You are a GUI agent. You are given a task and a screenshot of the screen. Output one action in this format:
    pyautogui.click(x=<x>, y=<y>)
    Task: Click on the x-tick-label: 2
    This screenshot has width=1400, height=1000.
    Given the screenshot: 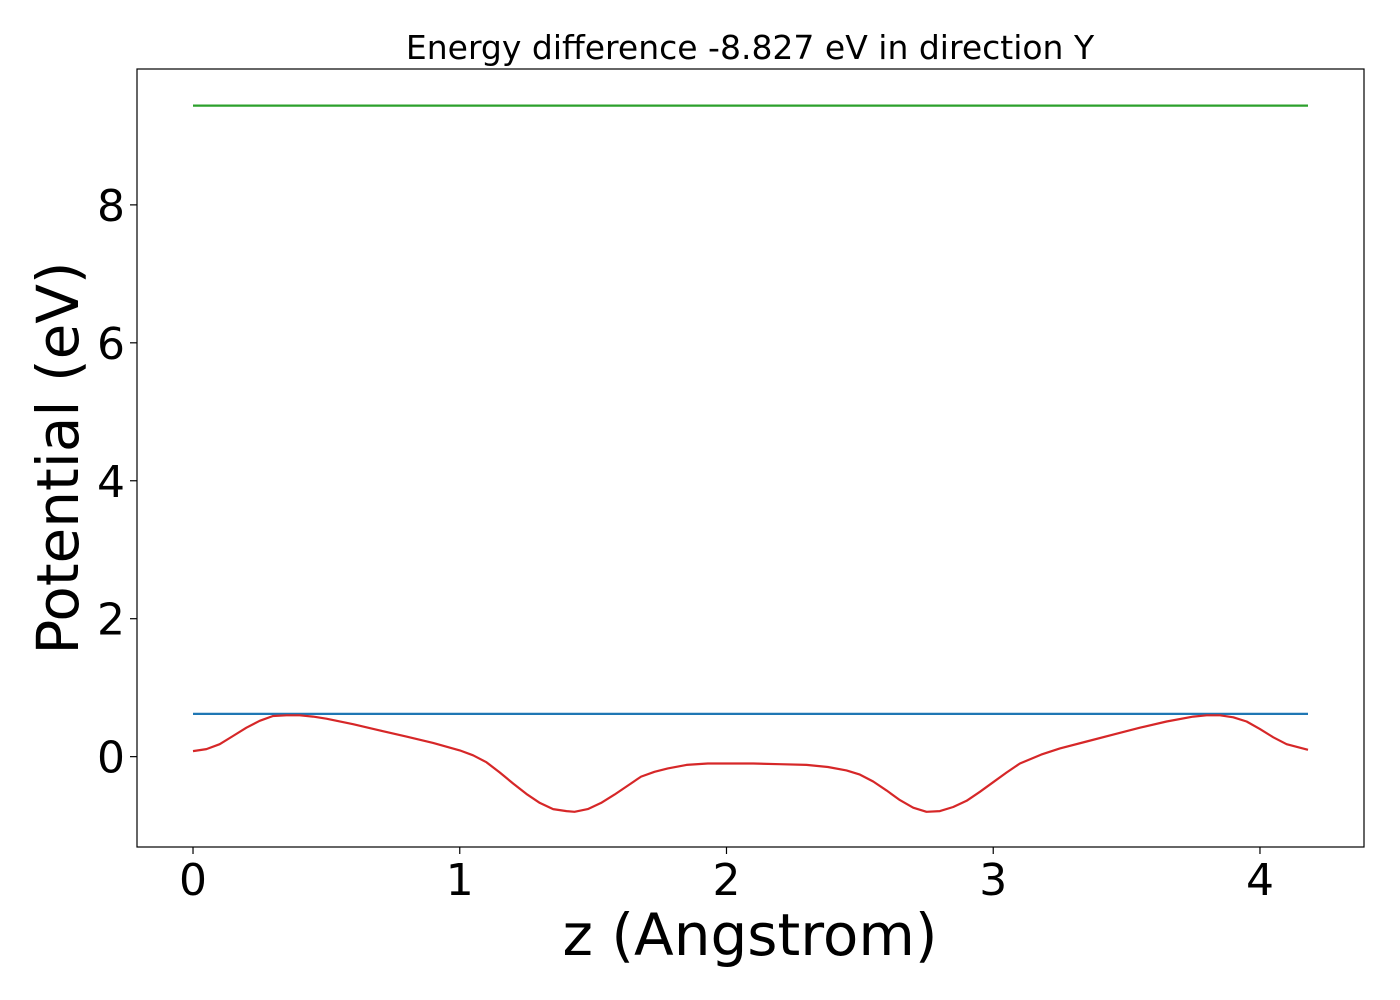 What is the action you would take?
    pyautogui.click(x=726, y=880)
    